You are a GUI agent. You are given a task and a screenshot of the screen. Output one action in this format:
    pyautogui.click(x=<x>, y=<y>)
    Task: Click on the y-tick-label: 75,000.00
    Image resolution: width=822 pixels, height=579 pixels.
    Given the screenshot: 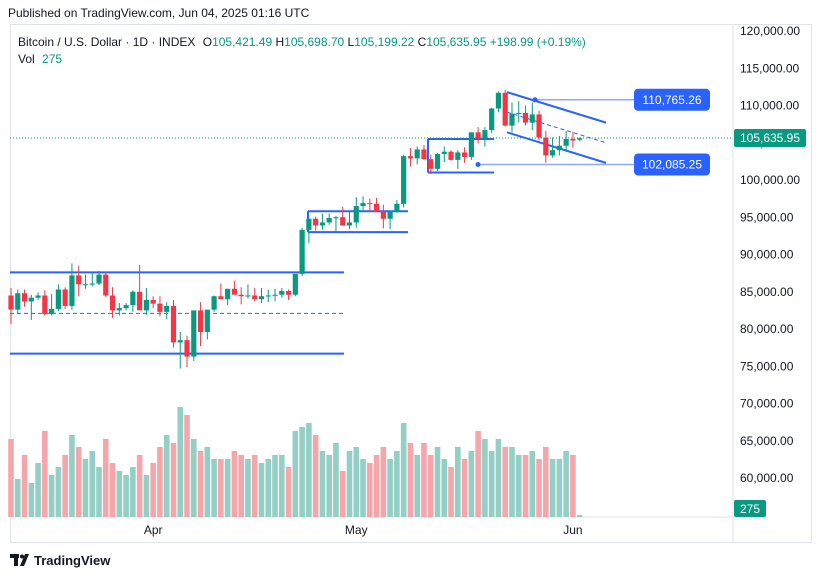 What is the action you would take?
    pyautogui.click(x=767, y=366)
    